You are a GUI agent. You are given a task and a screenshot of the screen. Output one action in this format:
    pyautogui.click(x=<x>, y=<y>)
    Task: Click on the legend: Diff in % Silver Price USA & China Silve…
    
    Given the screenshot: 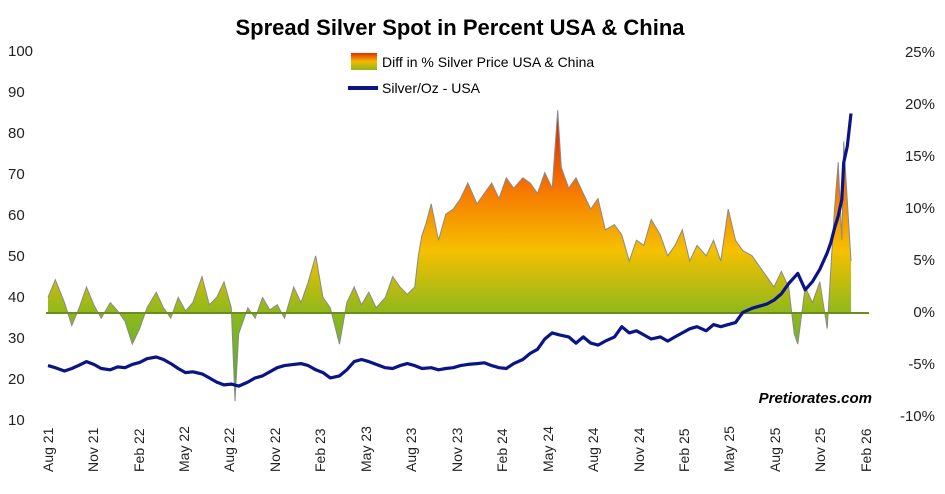 What is the action you would take?
    pyautogui.click(x=471, y=74)
    